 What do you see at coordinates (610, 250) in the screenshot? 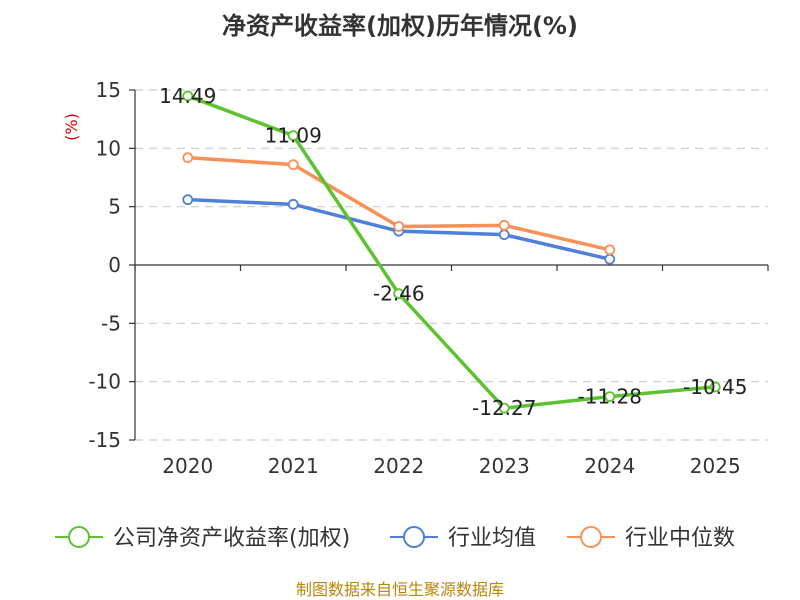
I see `series-2-point-2024` at bounding box center [610, 250].